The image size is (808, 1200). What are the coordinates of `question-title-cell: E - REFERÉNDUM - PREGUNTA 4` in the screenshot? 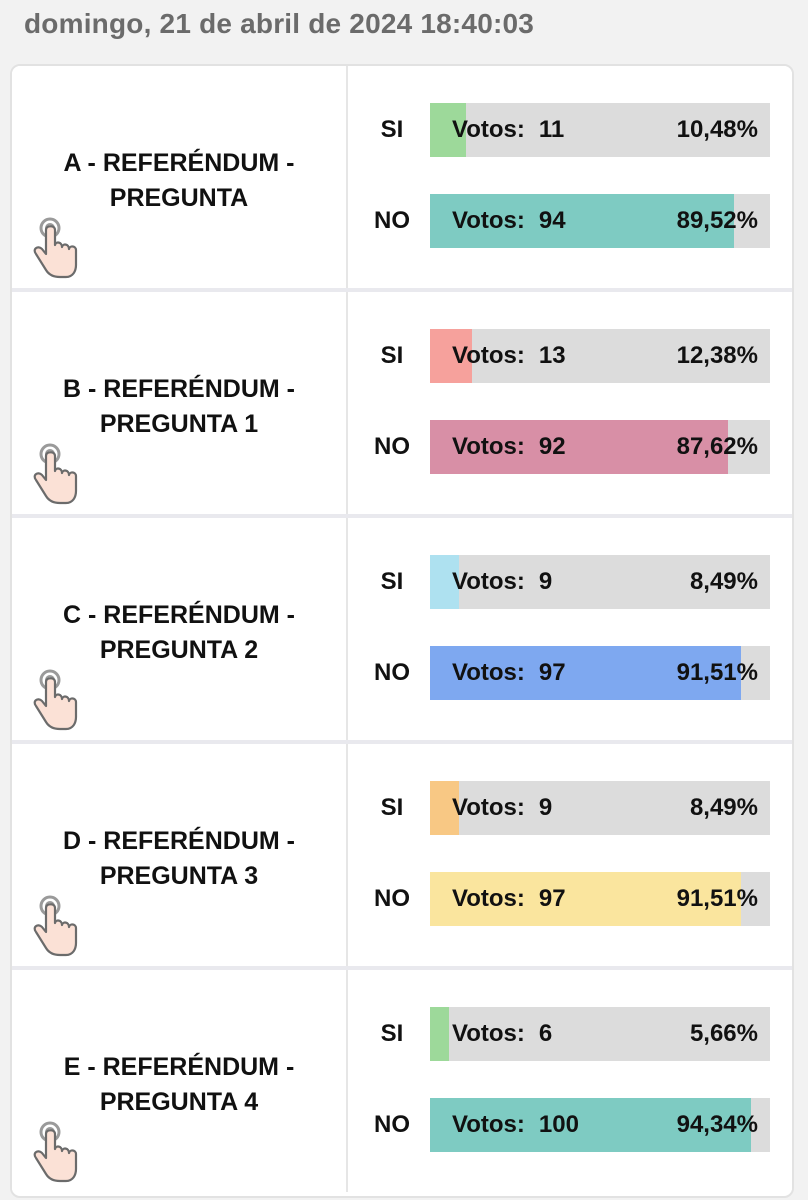 It's located at (180, 1081).